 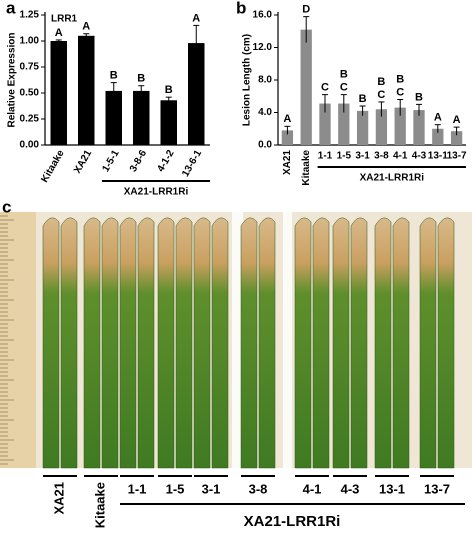 I want to click on y-tick-label: 0.25, so click(x=30, y=119).